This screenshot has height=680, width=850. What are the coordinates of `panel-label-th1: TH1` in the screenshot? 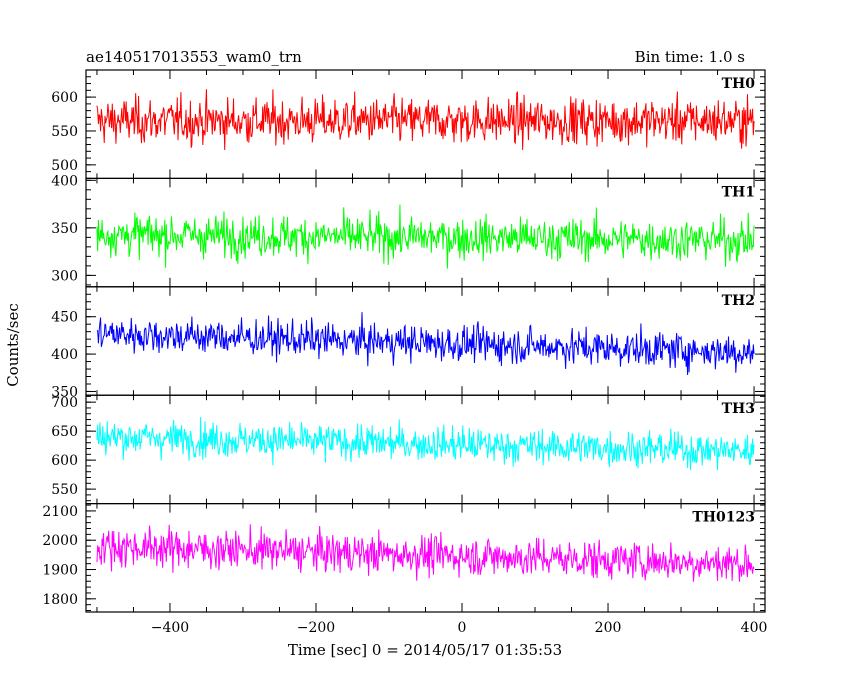 It's located at (738, 192).